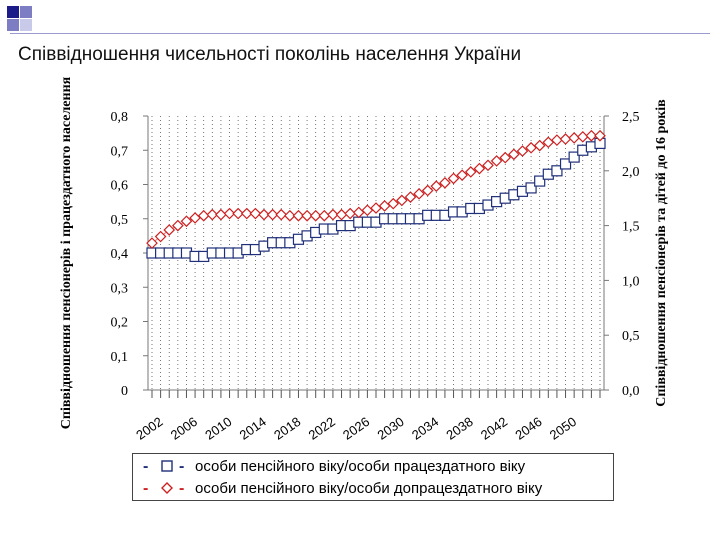  What do you see at coordinates (631, 172) in the screenshot?
I see `y-right-tick-label: 2,0` at bounding box center [631, 172].